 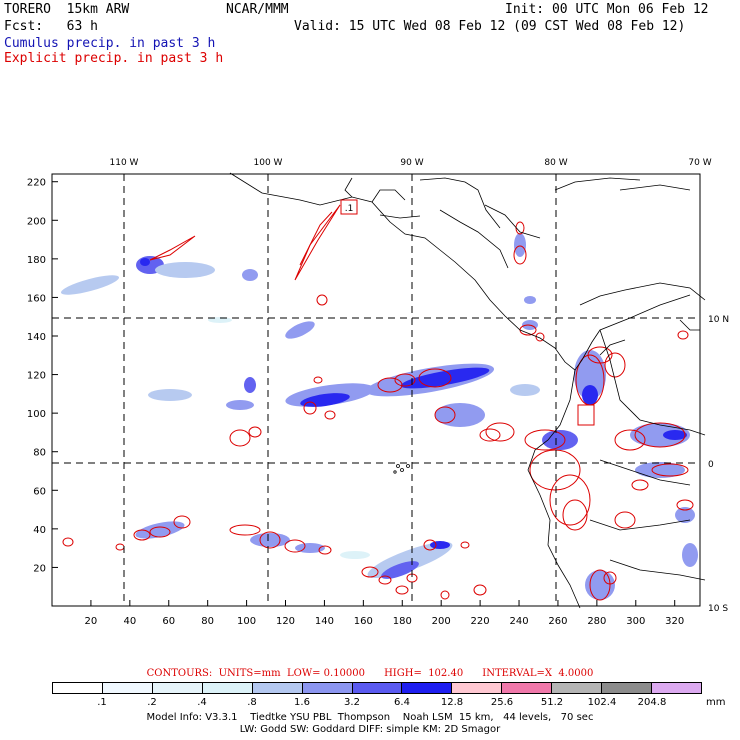 What do you see at coordinates (324, 621) in the screenshot?
I see `x-tick-label: 140` at bounding box center [324, 621].